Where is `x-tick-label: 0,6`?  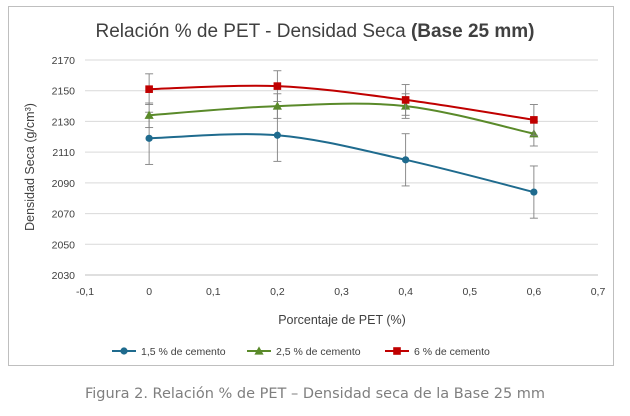 x-tick-label: 0,6 is located at coordinates (534, 292).